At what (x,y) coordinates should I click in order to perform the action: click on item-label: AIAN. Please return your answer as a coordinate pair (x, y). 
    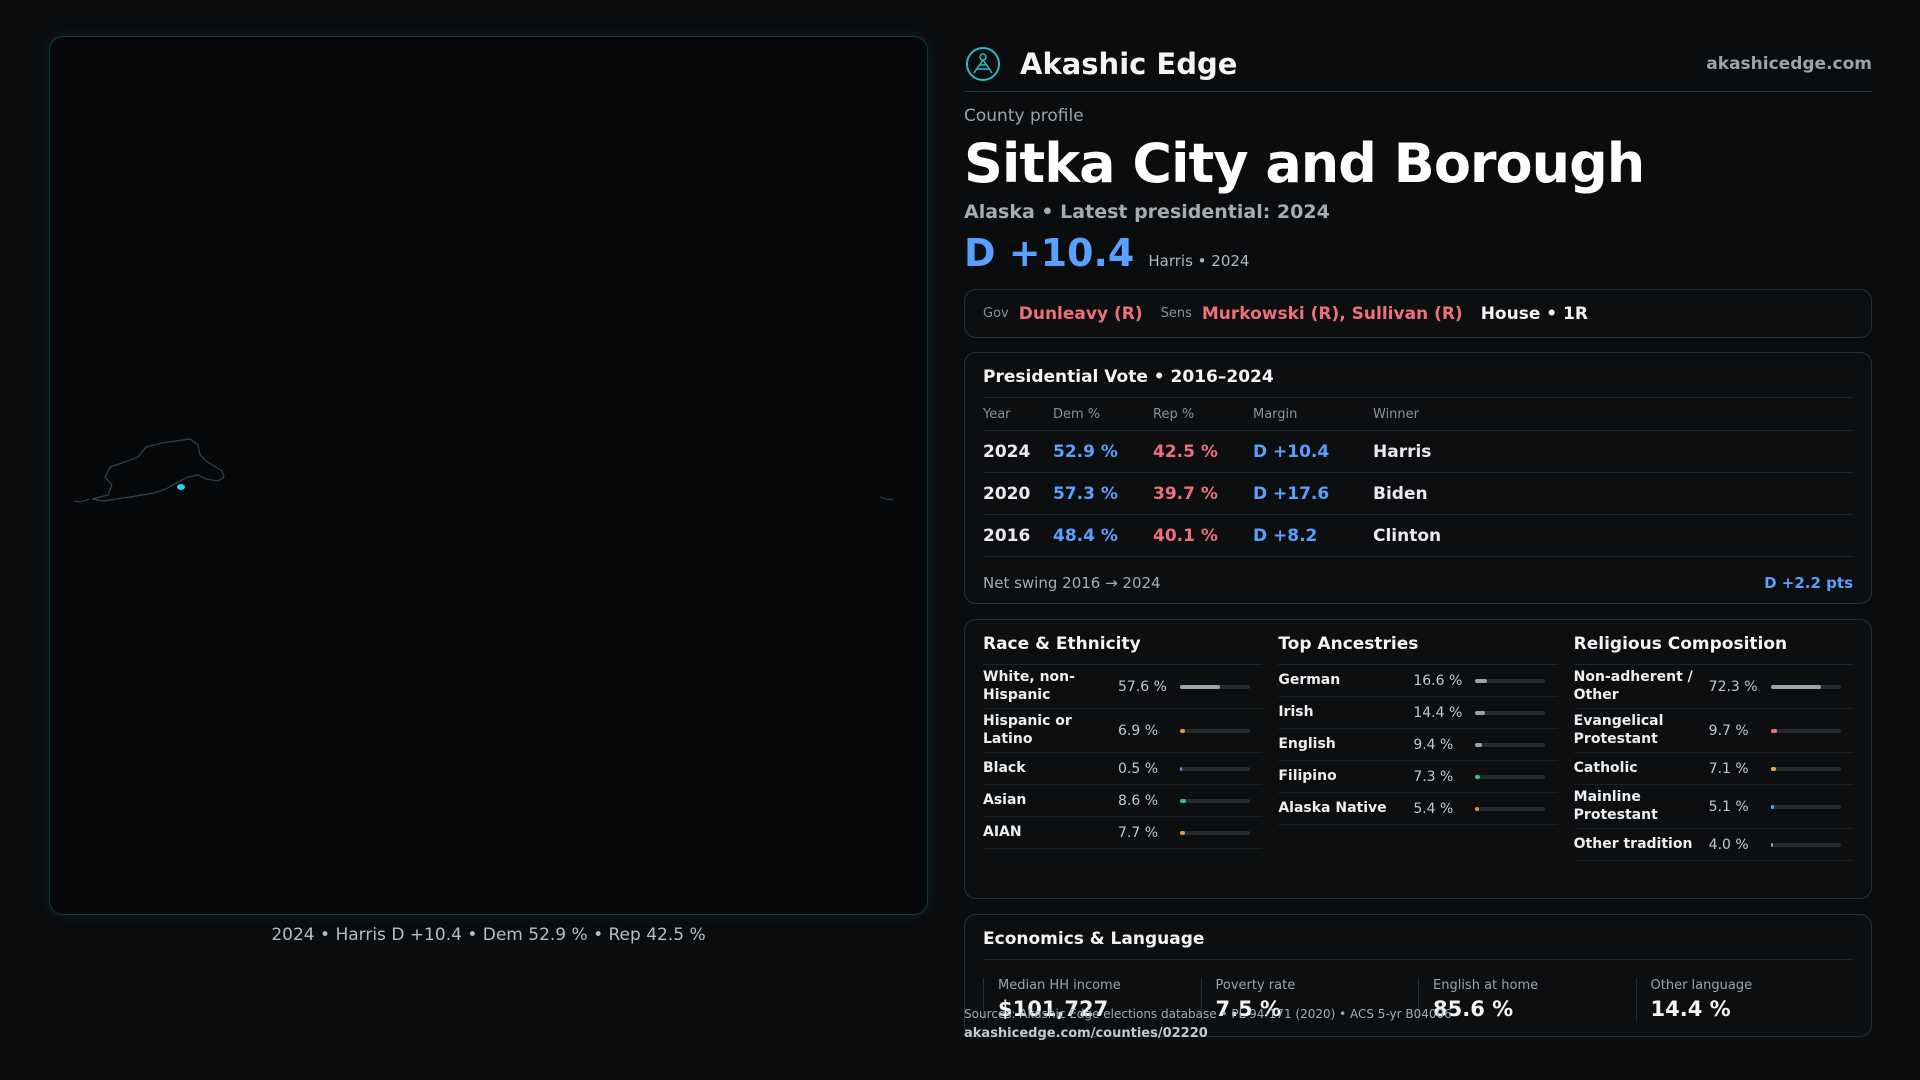
    Looking at the image, I should click on (1002, 831).